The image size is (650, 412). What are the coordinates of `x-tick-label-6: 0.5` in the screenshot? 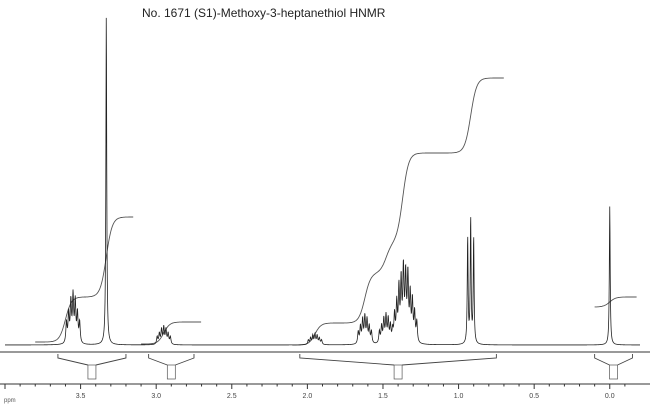 It's located at (534, 396).